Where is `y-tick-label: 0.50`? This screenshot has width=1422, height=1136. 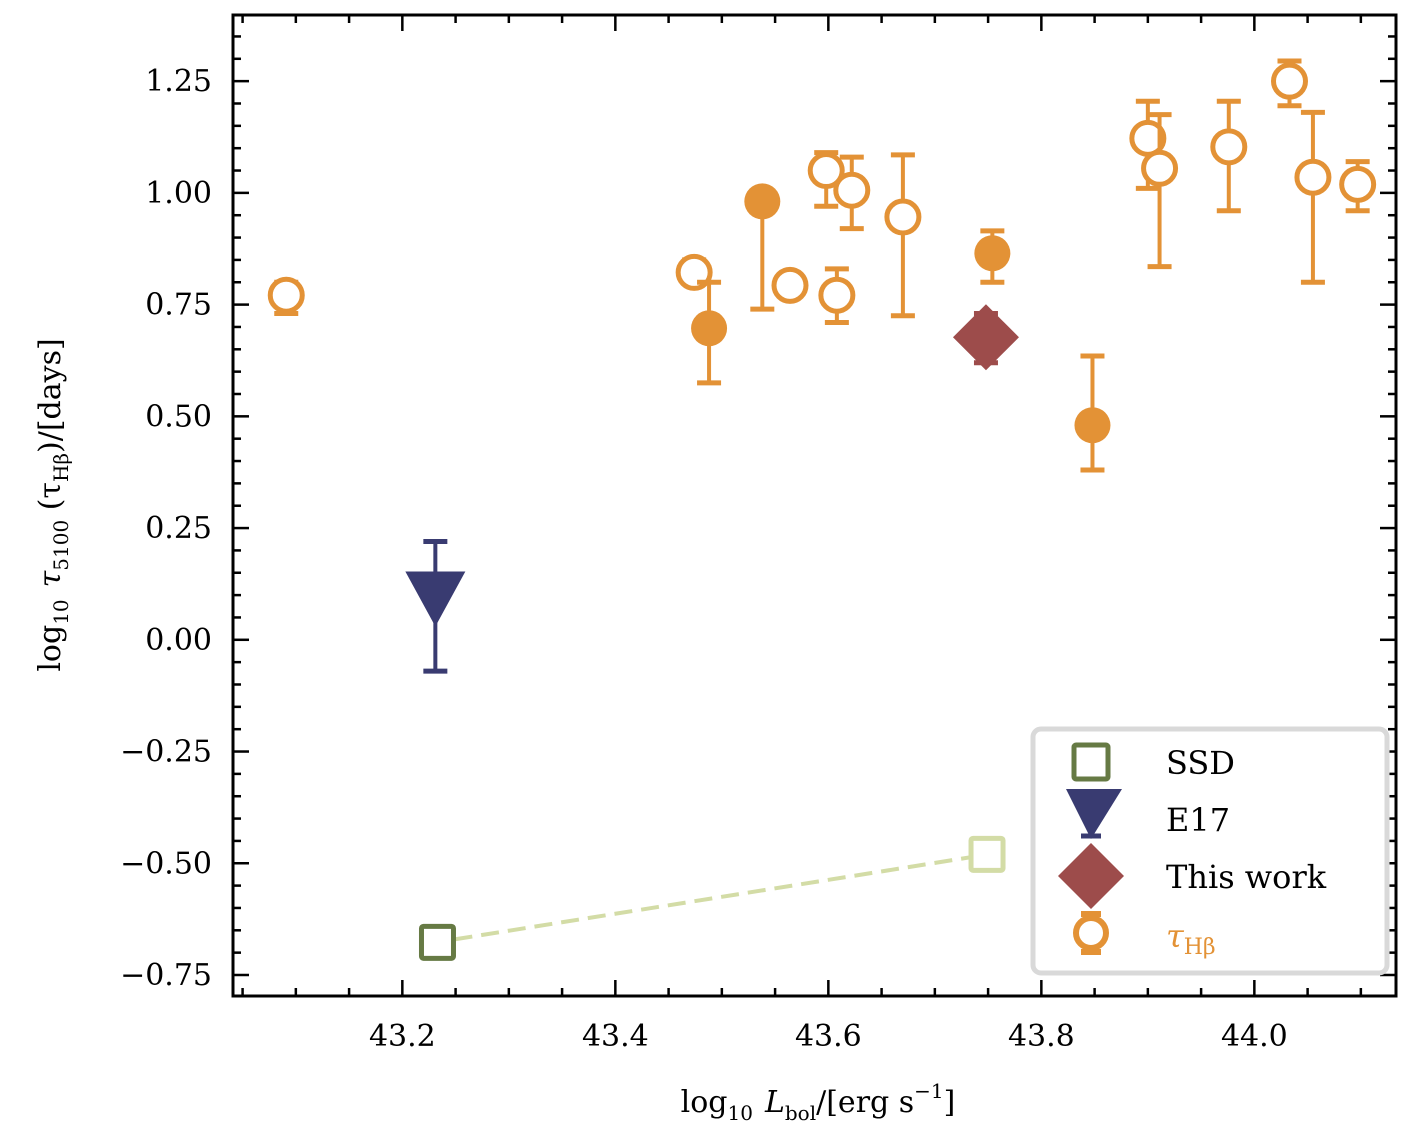
y-tick-label: 0.50 is located at coordinates (178, 416).